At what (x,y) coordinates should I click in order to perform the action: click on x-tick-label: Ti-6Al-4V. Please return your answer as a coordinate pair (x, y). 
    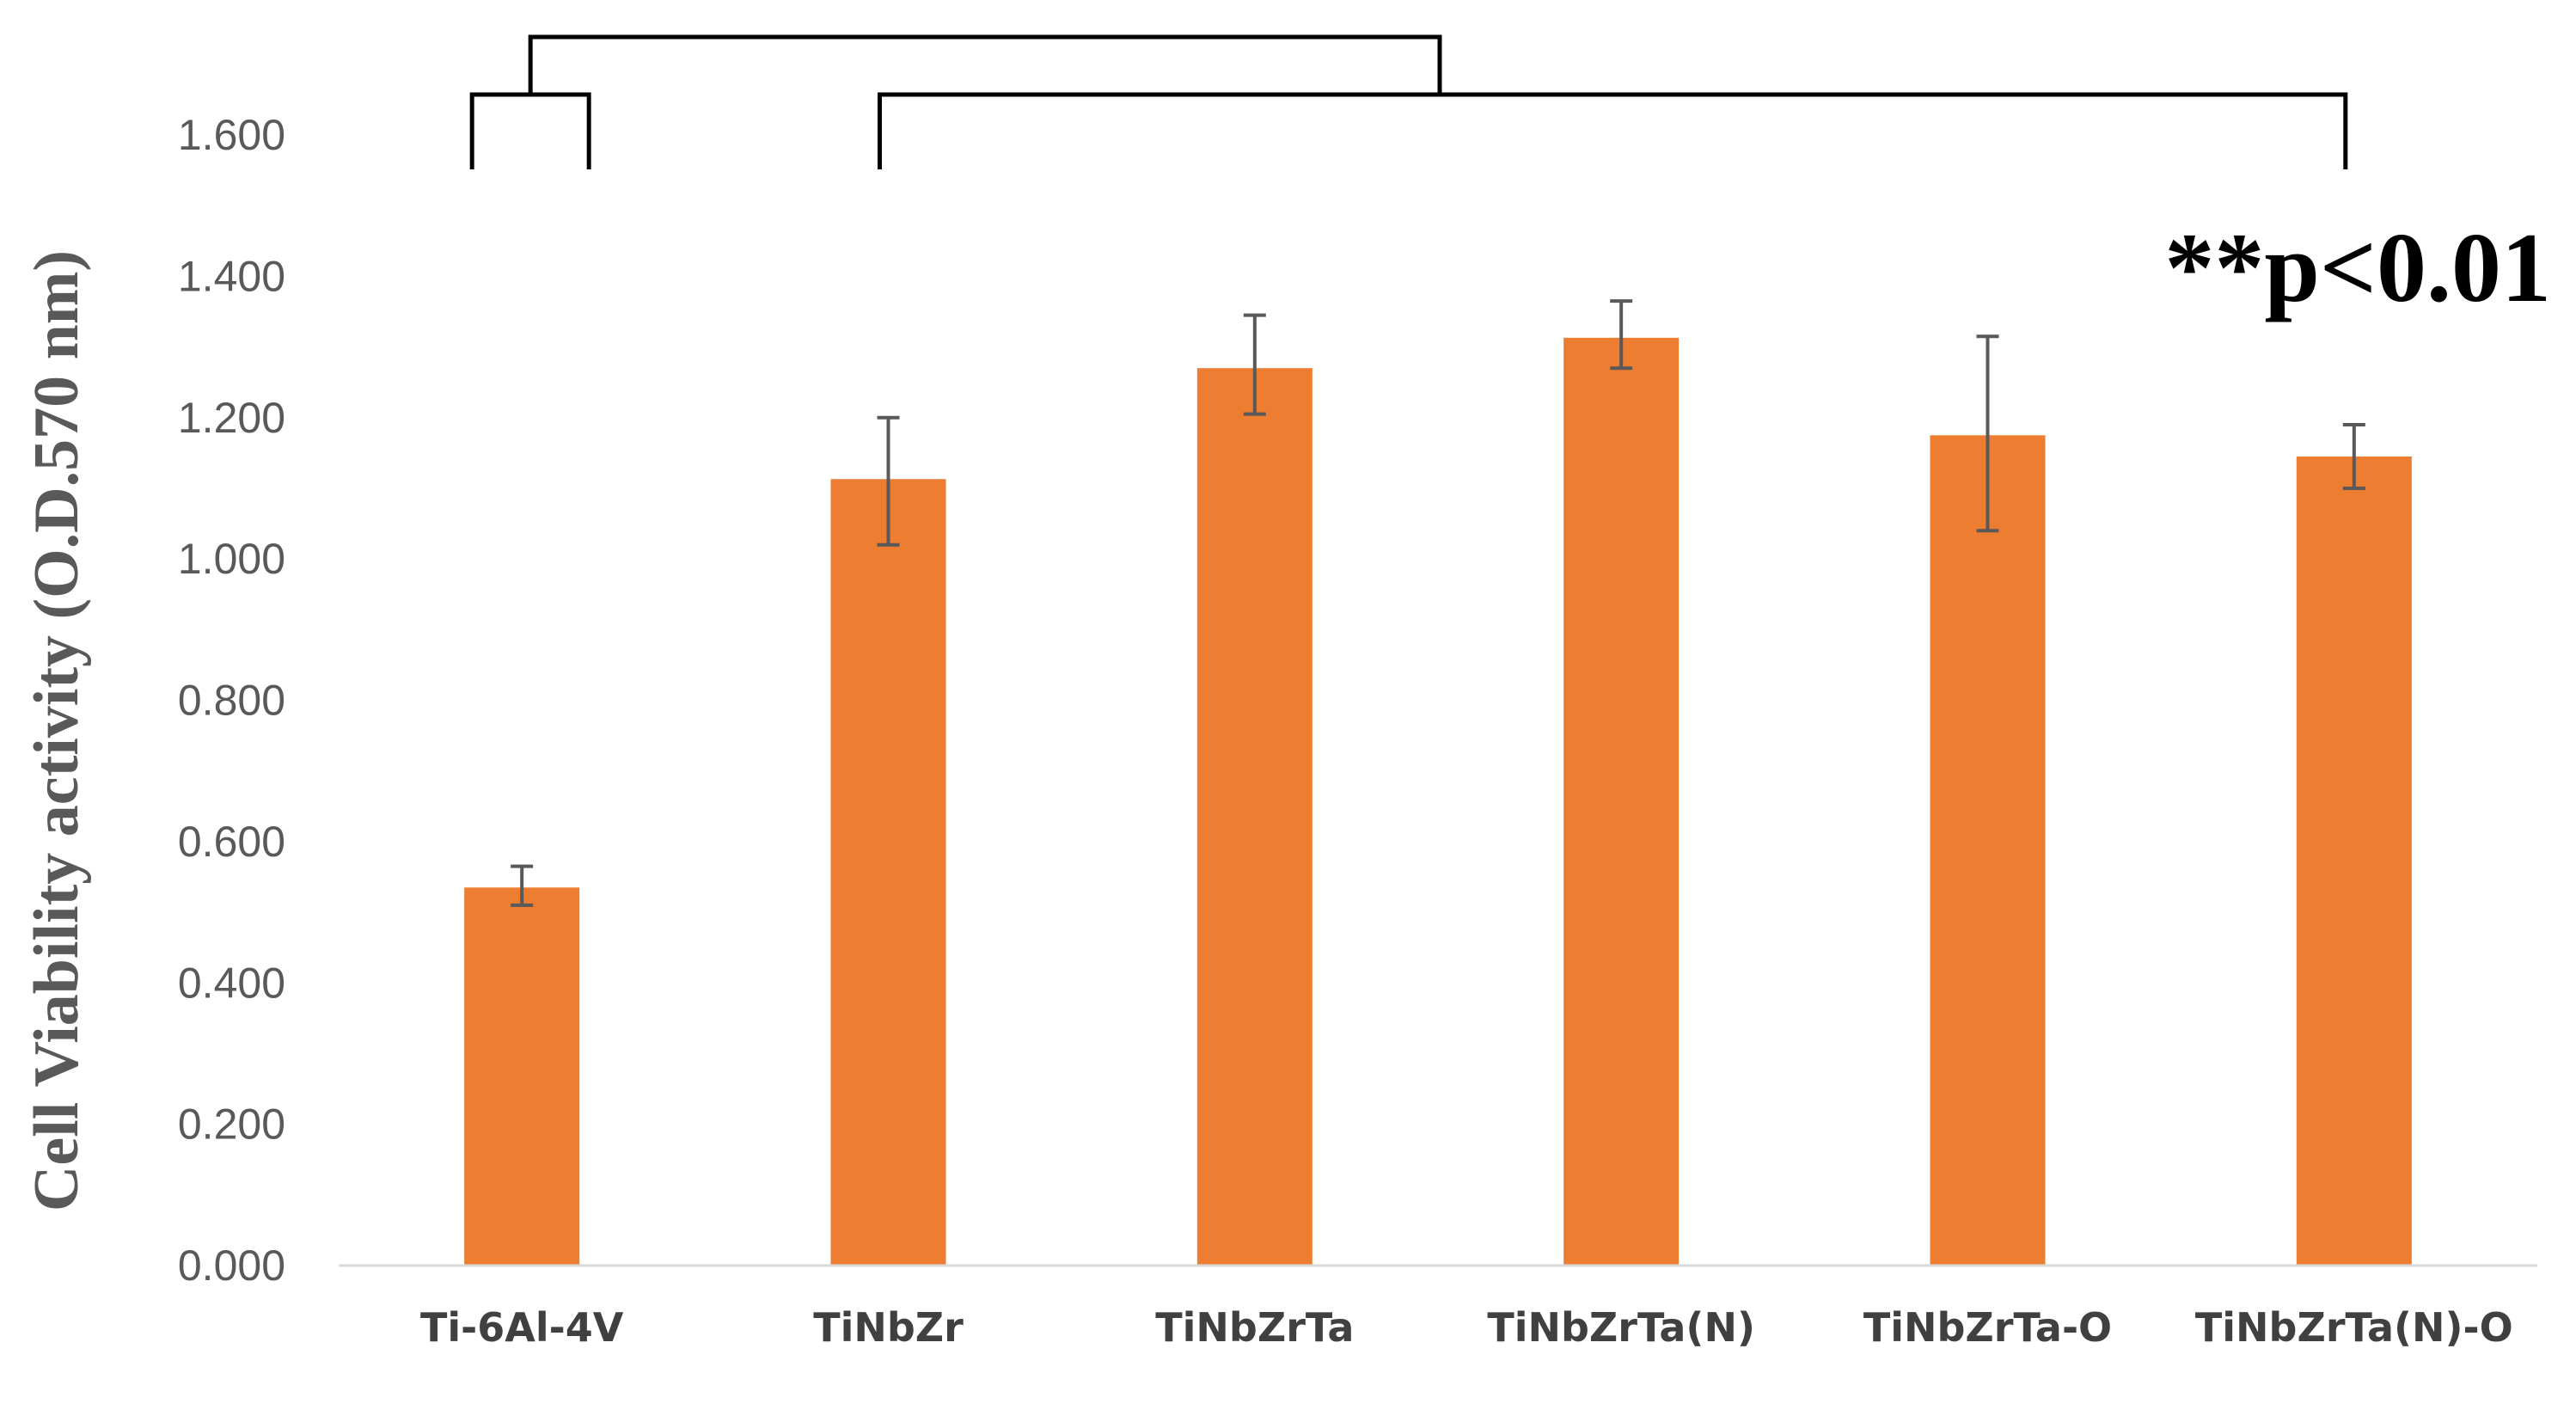
    Looking at the image, I should click on (522, 1327).